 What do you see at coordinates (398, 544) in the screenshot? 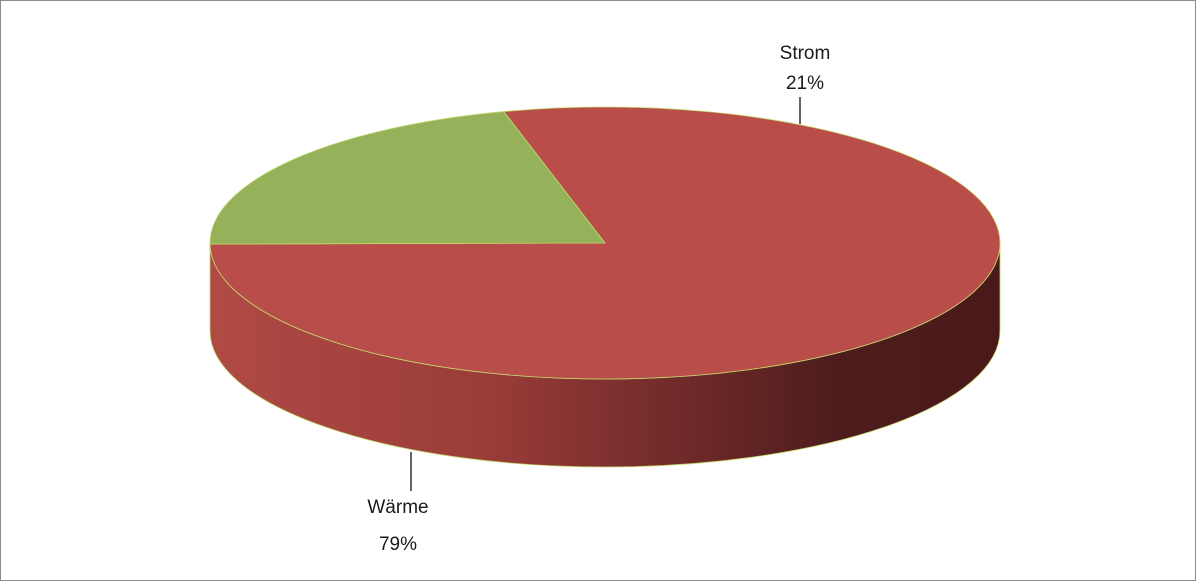
I see `slice-label-waerme-percent: 79%` at bounding box center [398, 544].